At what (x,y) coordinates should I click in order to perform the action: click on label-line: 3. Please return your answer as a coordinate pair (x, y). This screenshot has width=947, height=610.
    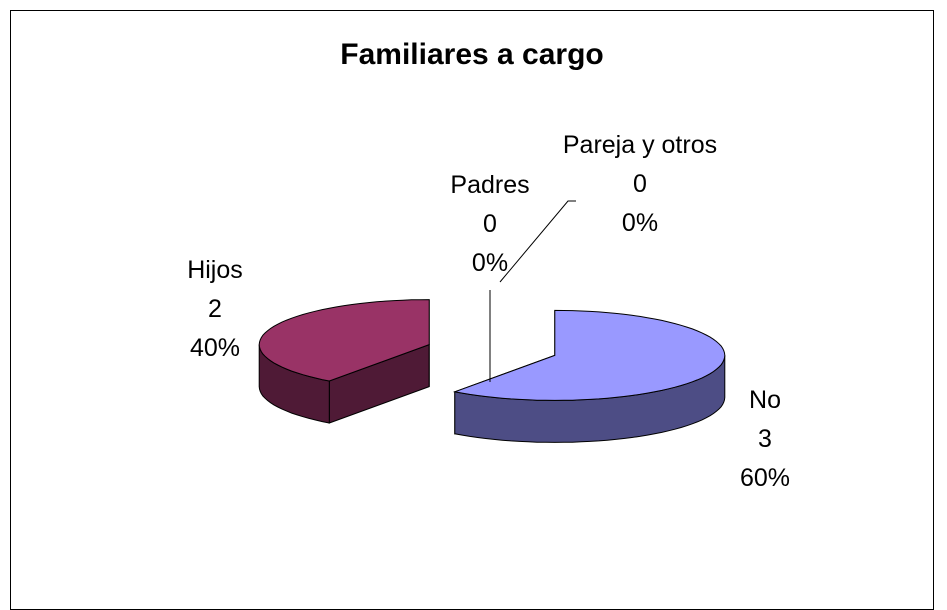
    Looking at the image, I should click on (765, 439).